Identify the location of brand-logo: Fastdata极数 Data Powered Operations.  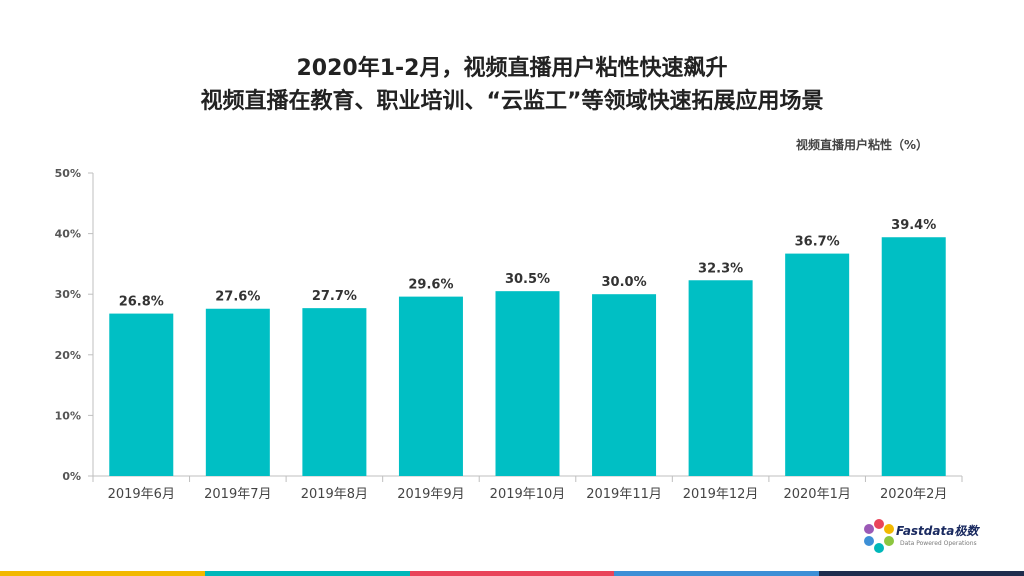
(937, 538).